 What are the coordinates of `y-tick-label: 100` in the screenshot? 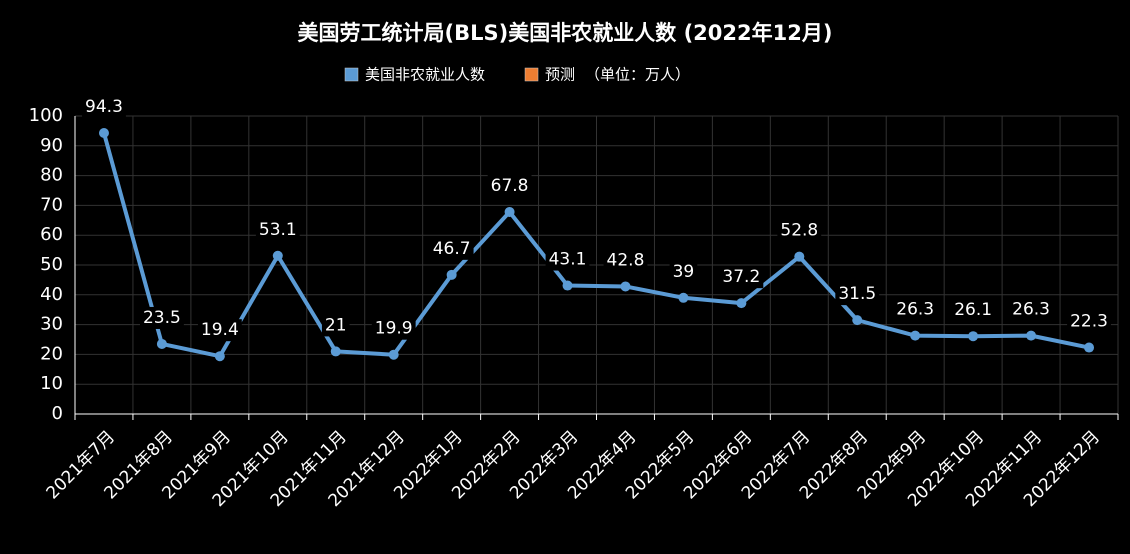 It's located at (46, 115).